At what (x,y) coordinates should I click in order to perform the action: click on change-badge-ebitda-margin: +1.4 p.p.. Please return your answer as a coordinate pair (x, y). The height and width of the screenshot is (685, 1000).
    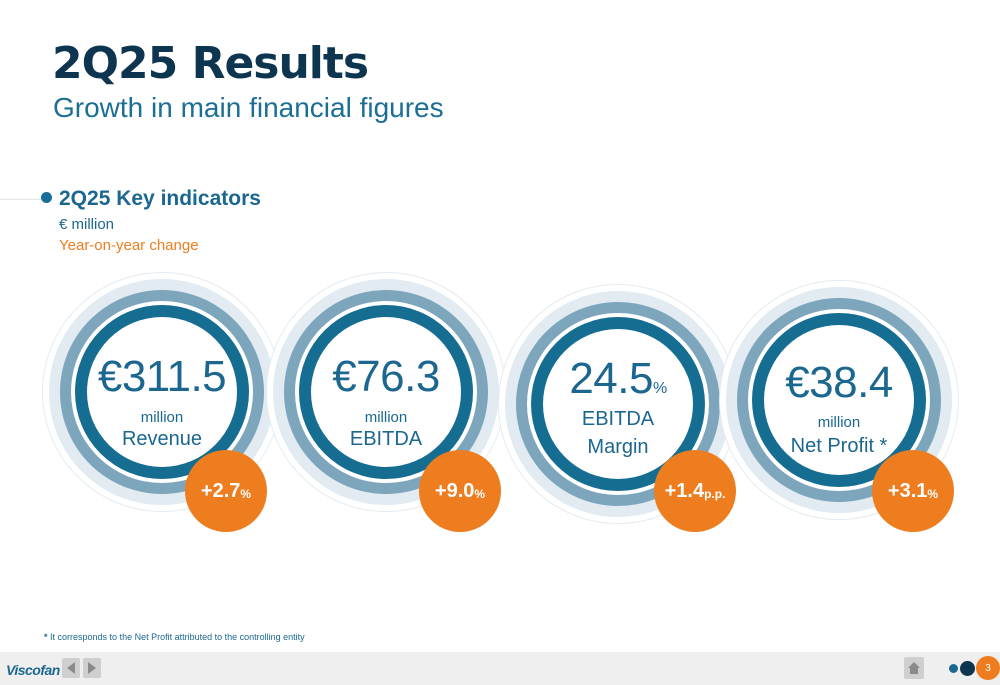
    Looking at the image, I should click on (695, 491).